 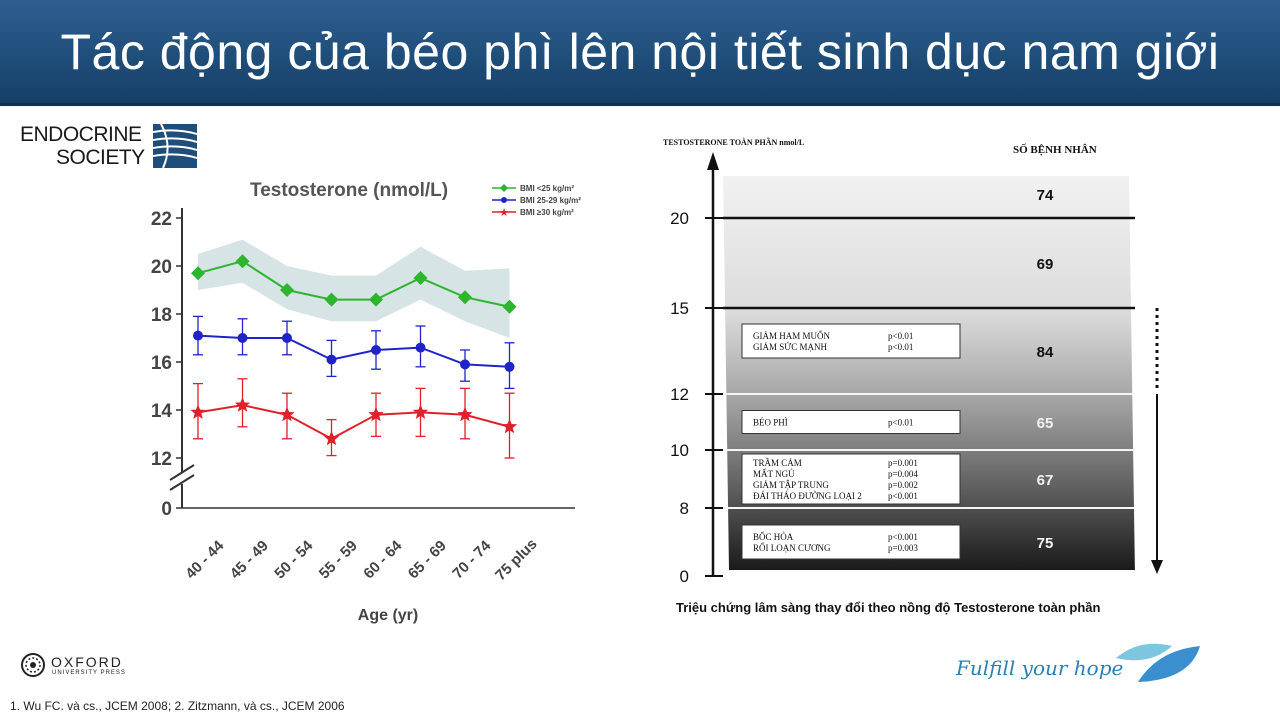 What do you see at coordinates (516, 560) in the screenshot?
I see `x-tick-label: 75 plus` at bounding box center [516, 560].